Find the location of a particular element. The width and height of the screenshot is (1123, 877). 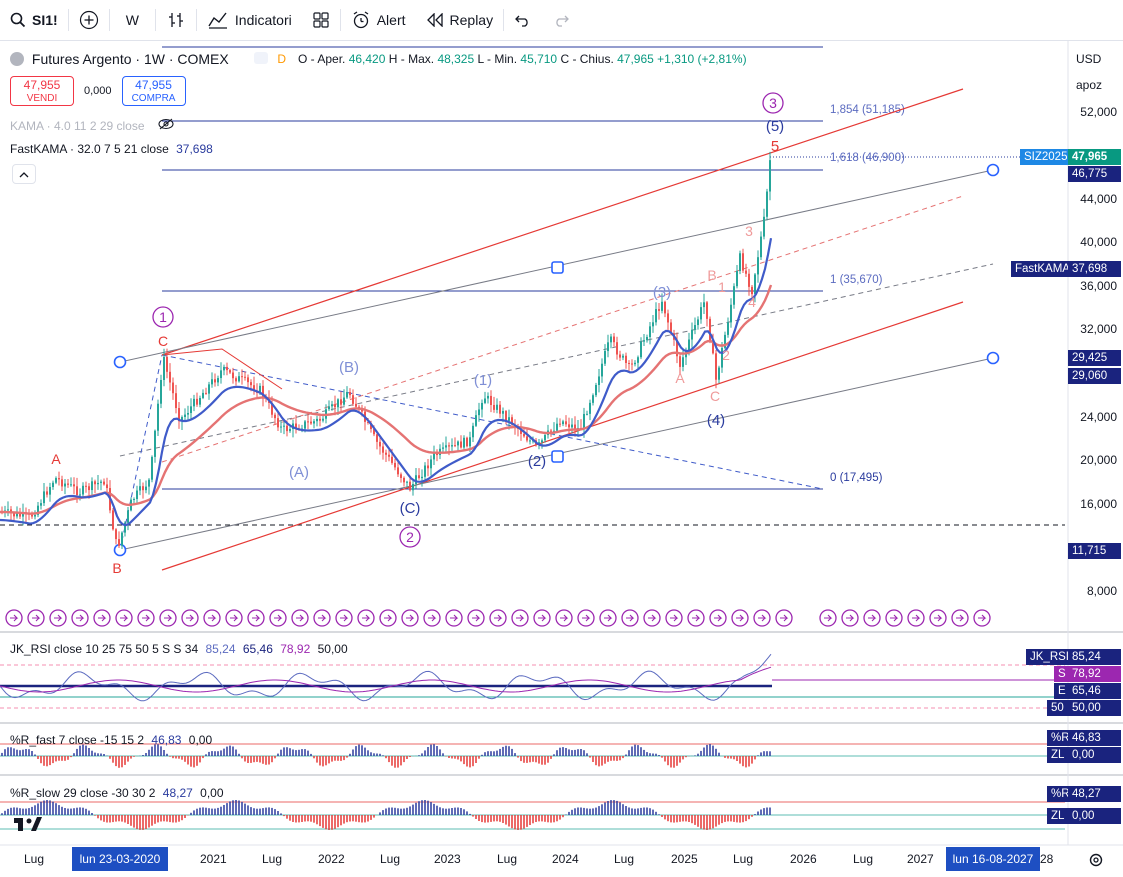

compare-symbol-button is located at coordinates (89, 20).